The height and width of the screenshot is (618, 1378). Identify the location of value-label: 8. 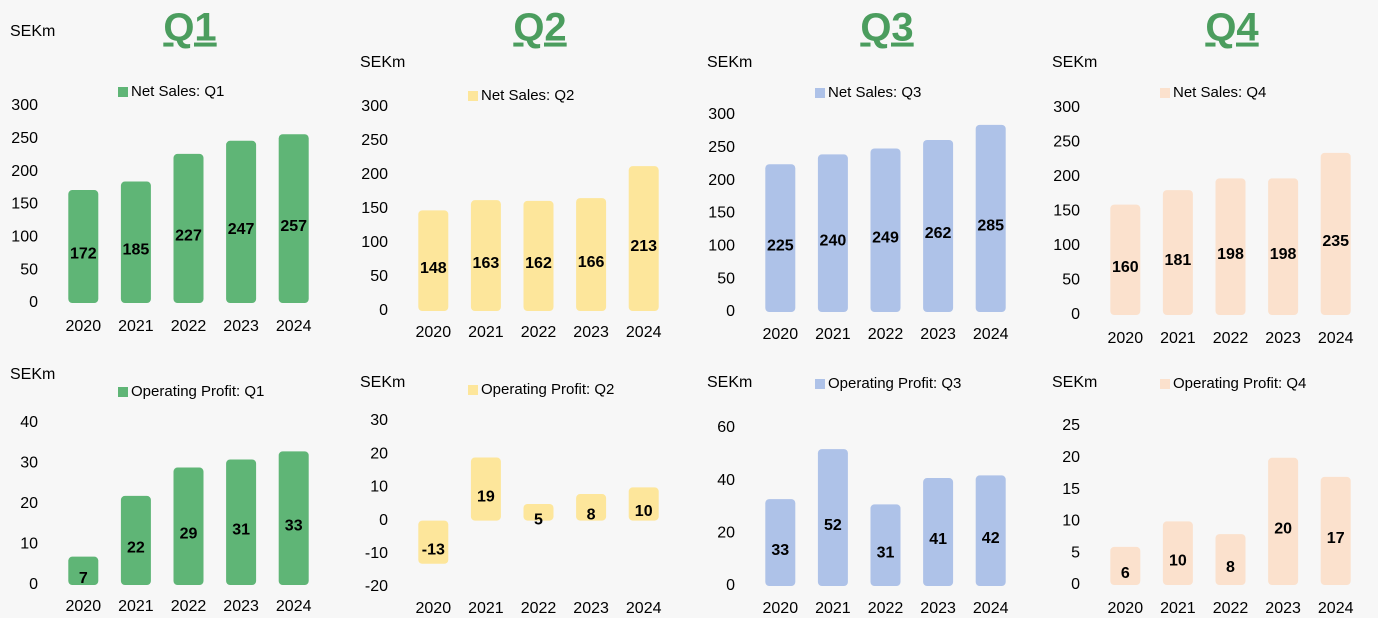
(591, 515).